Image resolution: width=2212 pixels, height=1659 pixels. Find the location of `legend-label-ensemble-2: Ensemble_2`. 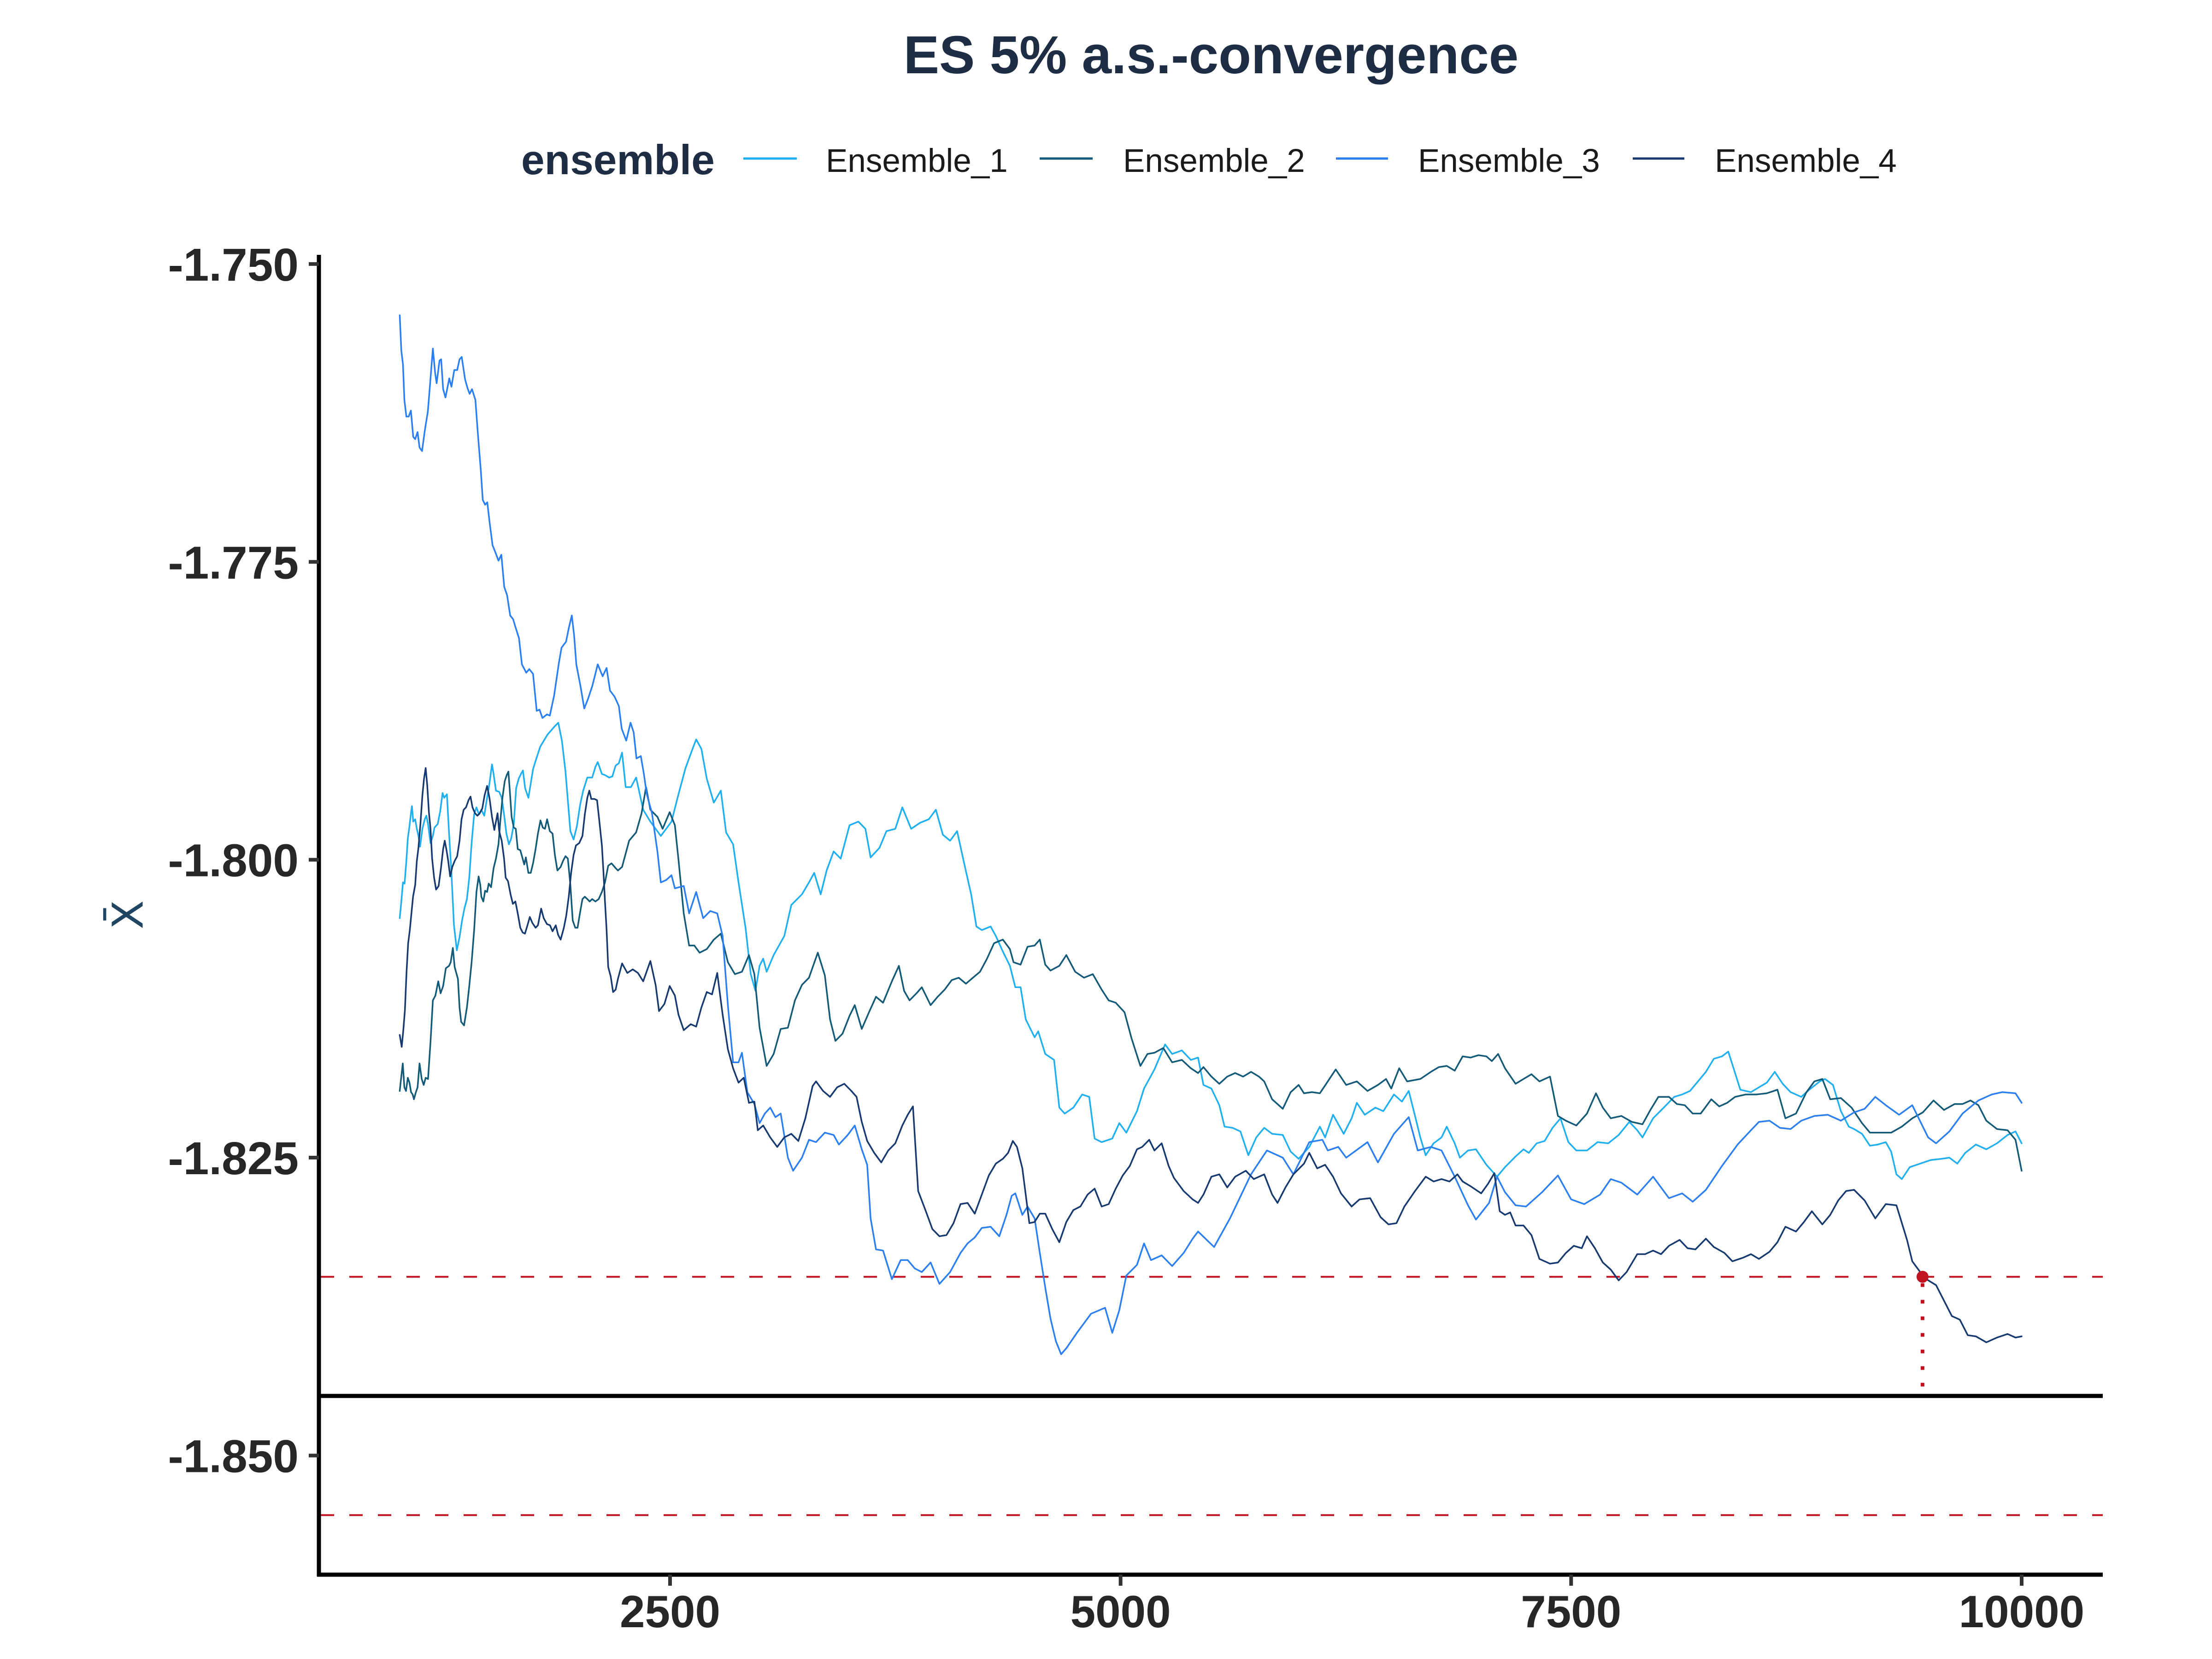

legend-label-ensemble-2: Ensemble_2 is located at coordinates (1214, 161).